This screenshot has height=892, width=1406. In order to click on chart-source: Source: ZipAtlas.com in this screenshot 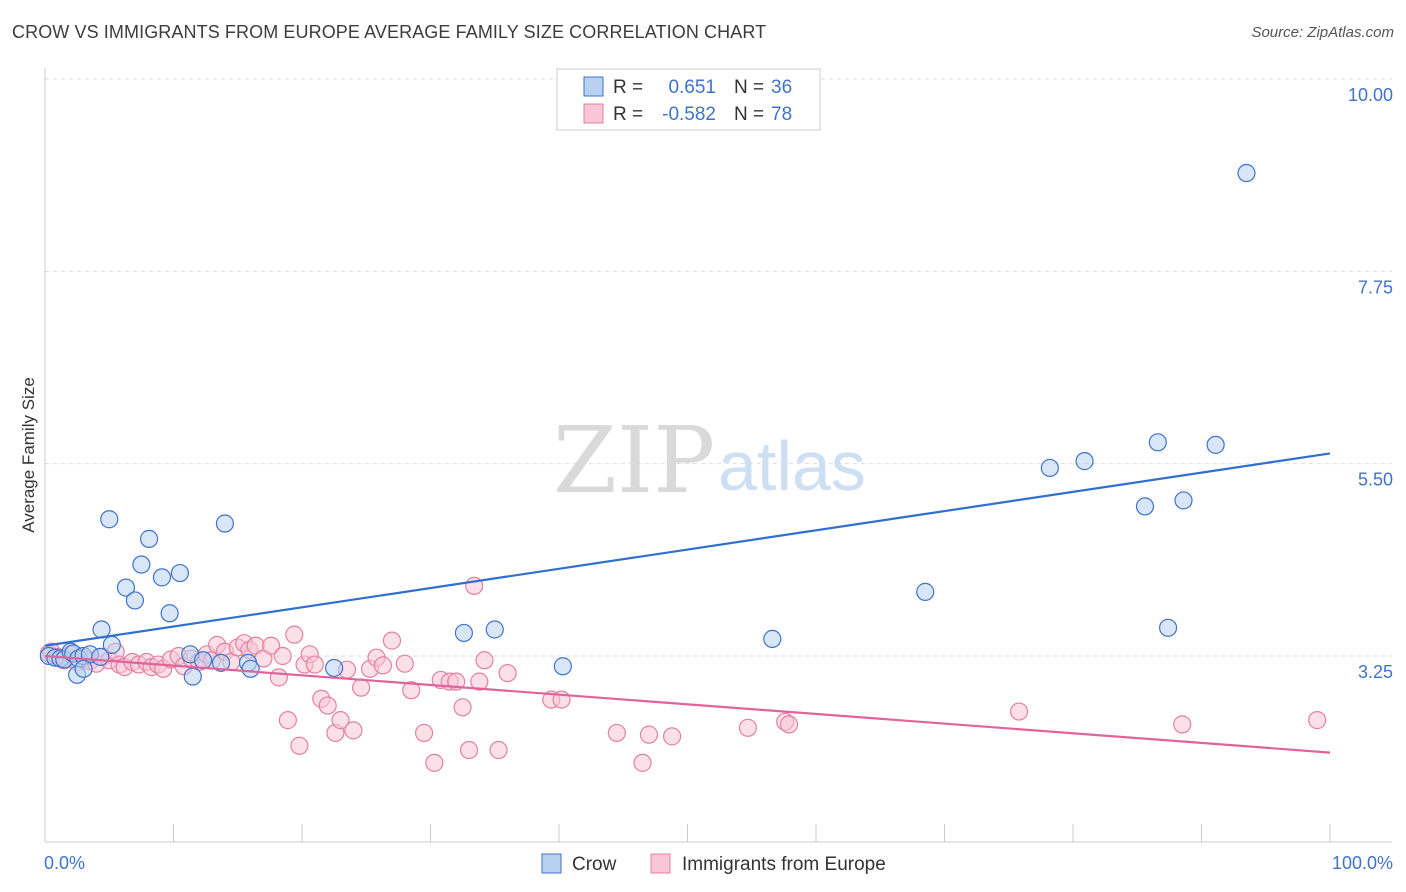, I will do `click(1322, 32)`.